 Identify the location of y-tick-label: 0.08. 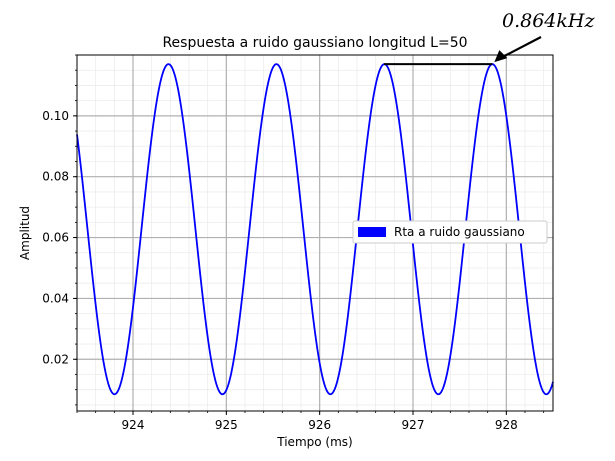
(55, 177).